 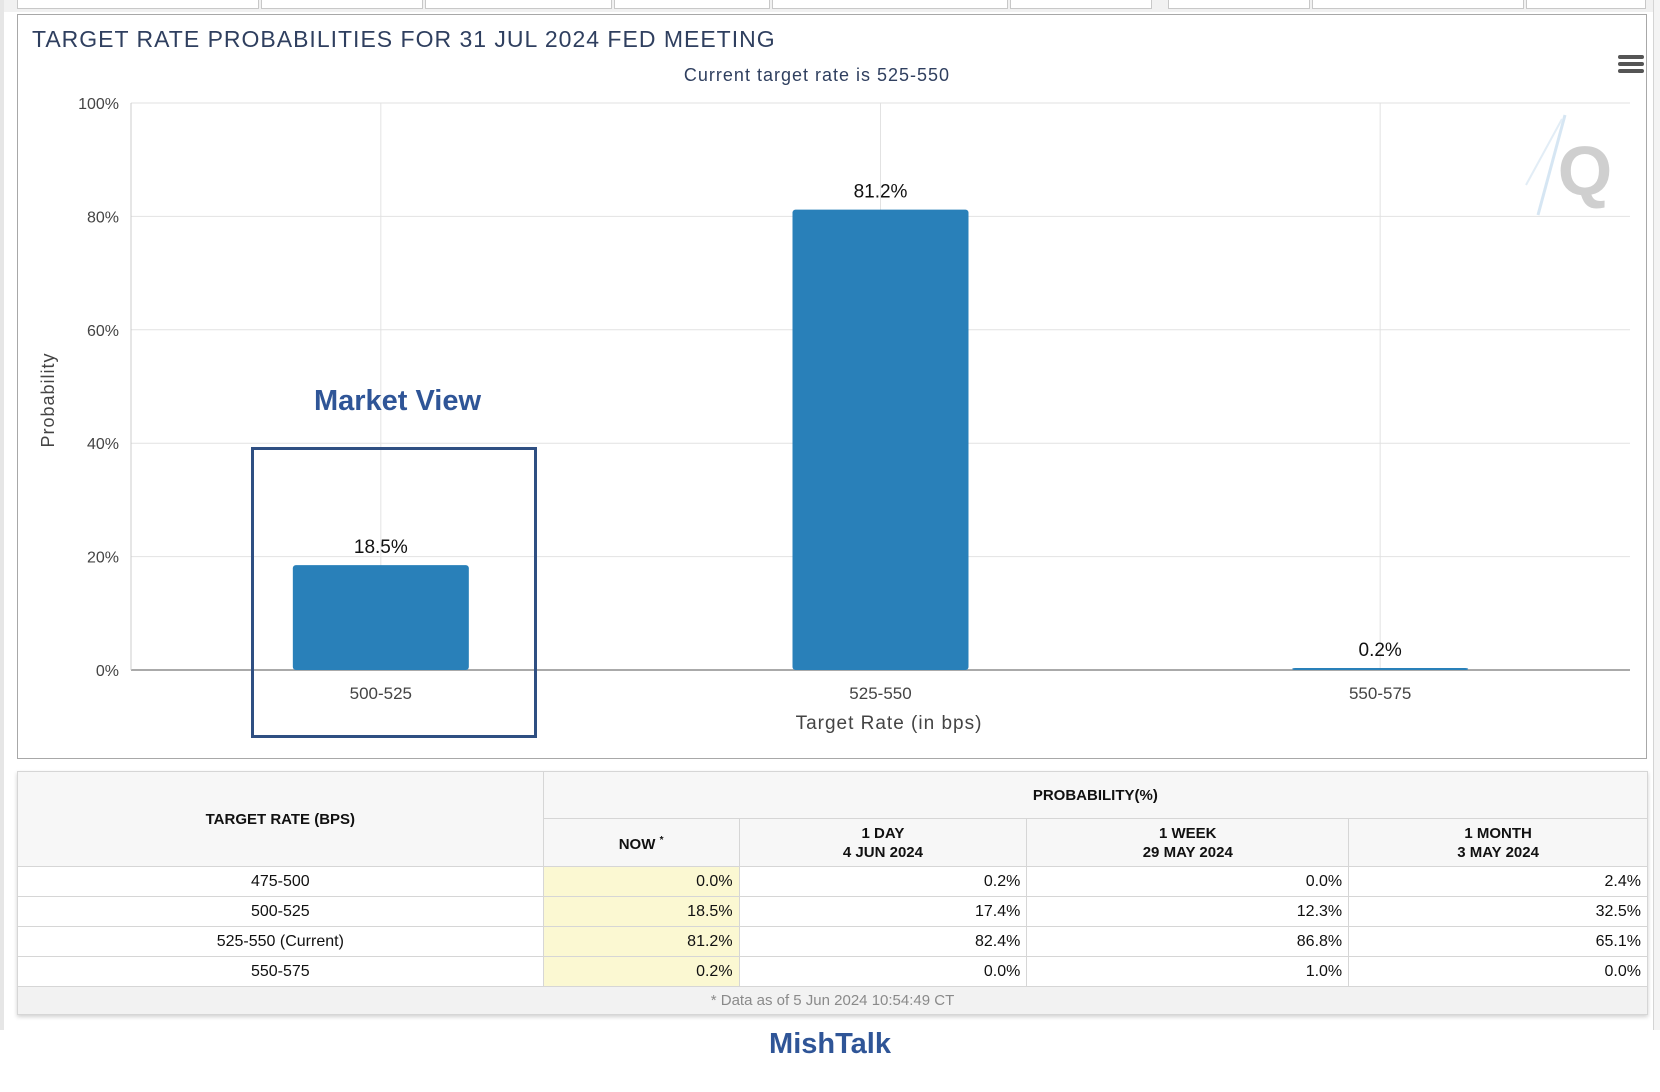 What do you see at coordinates (1380, 693) in the screenshot?
I see `x-tick-label: 550-575` at bounding box center [1380, 693].